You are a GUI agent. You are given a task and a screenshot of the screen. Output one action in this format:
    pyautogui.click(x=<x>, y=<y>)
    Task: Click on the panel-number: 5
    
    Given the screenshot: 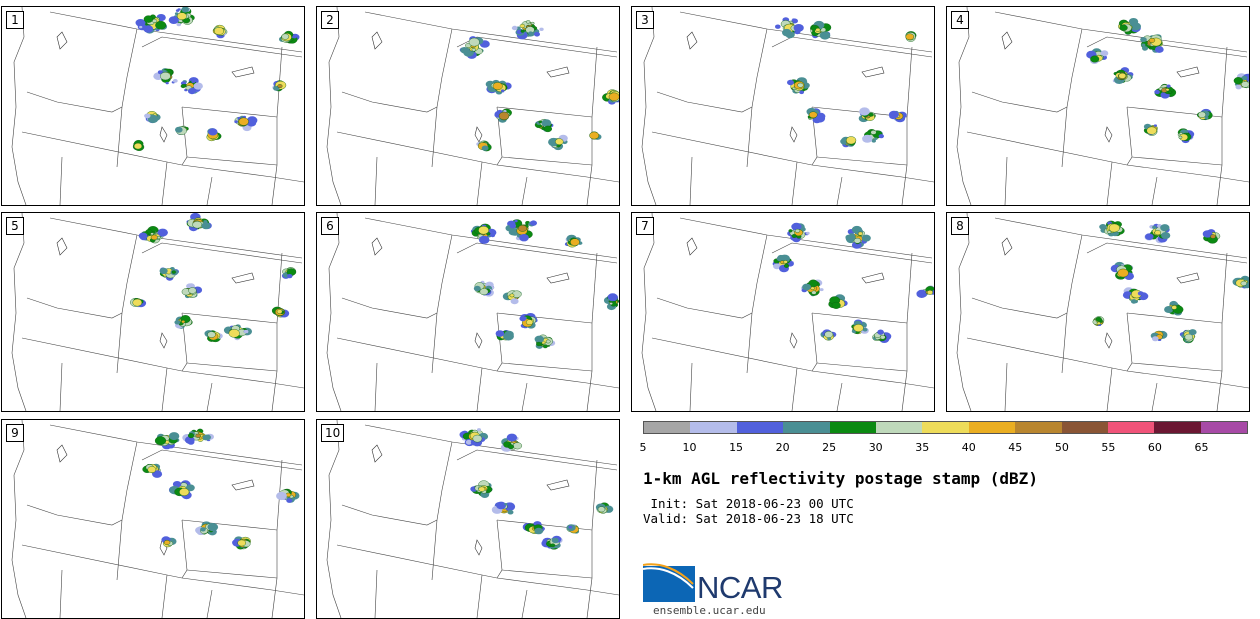 What is the action you would take?
    pyautogui.click(x=15, y=226)
    